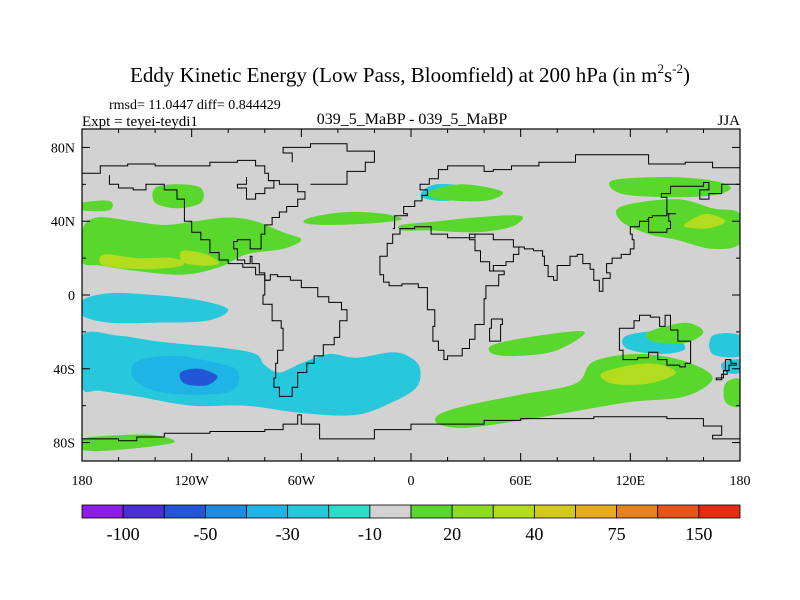  I want to click on y-tick-label: 80S, so click(64, 444).